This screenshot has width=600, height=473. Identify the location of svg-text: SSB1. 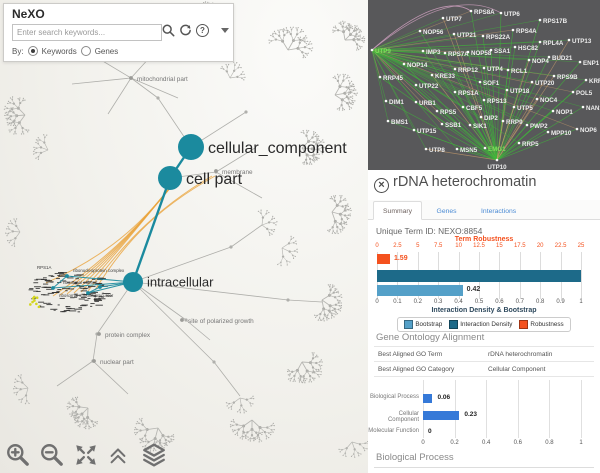
(453, 125).